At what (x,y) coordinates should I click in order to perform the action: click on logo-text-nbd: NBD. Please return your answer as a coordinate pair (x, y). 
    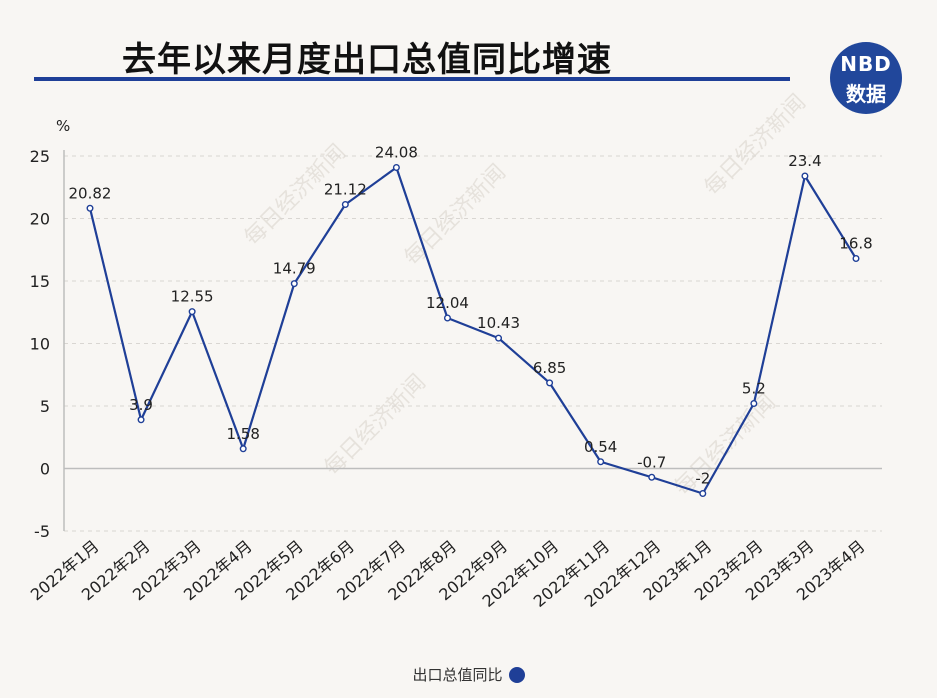
    Looking at the image, I should click on (866, 64).